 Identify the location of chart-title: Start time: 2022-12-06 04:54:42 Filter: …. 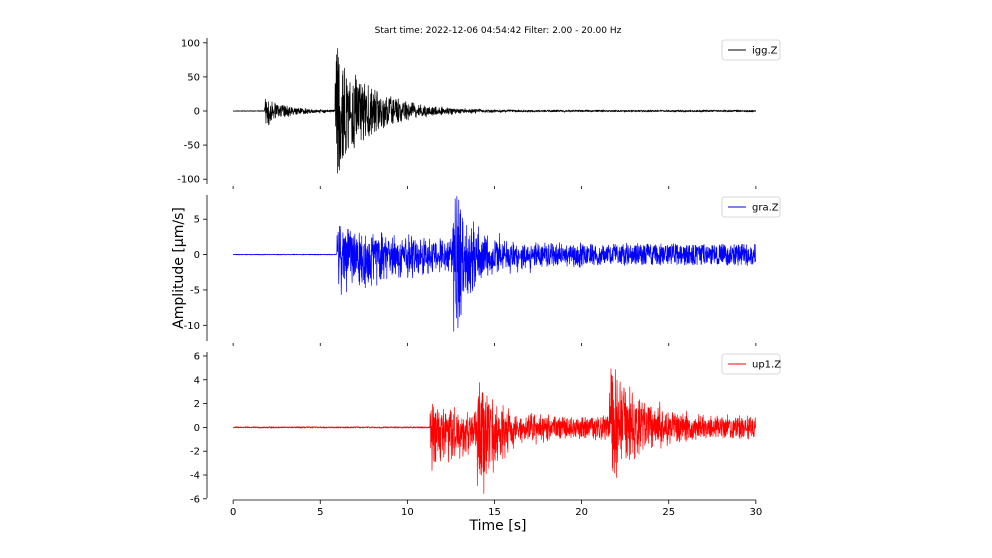
(498, 31).